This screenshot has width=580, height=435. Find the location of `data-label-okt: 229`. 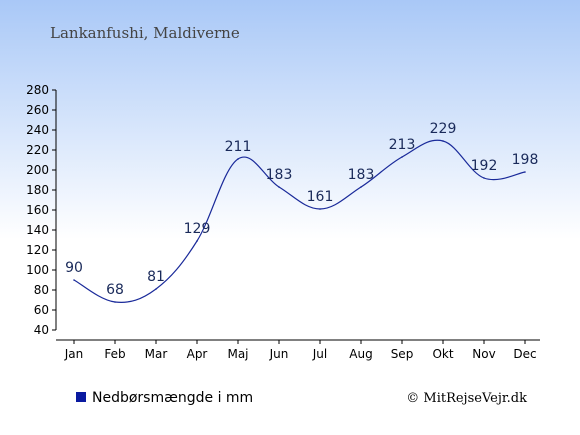

data-label-okt: 229 is located at coordinates (443, 129).